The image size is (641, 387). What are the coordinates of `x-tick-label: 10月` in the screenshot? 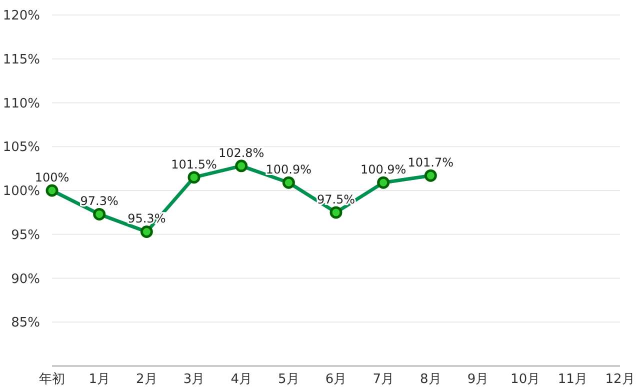 It's located at (525, 379).